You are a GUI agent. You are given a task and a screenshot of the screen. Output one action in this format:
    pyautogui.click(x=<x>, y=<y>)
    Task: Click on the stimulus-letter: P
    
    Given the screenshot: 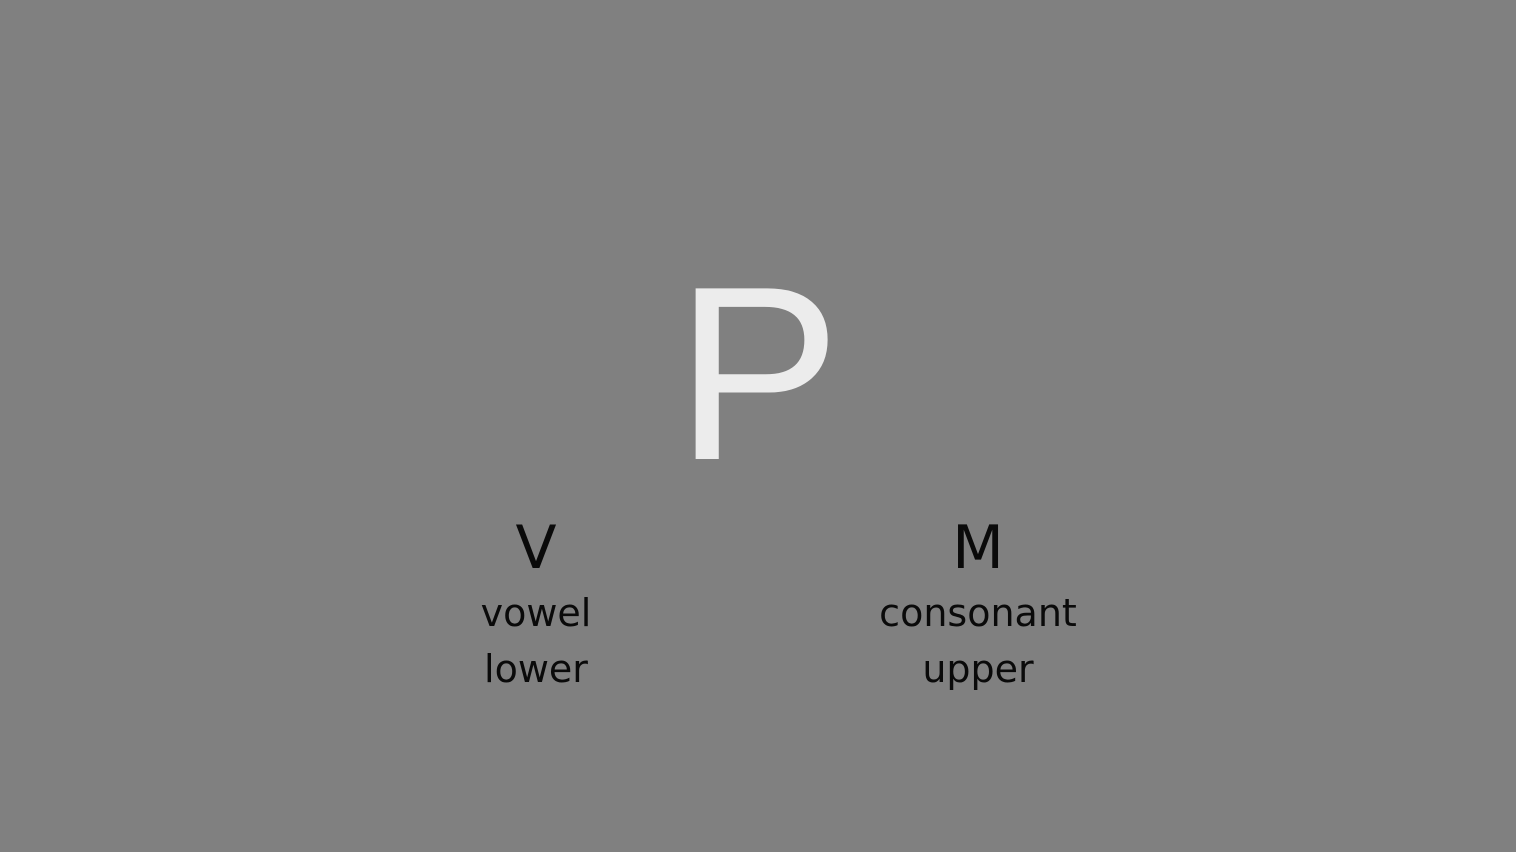 What is the action you would take?
    pyautogui.click(x=758, y=373)
    